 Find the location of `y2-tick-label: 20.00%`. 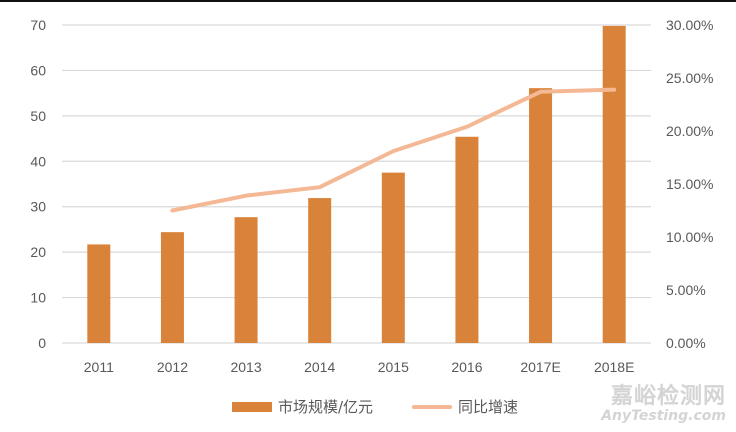

y2-tick-label: 20.00% is located at coordinates (689, 131).